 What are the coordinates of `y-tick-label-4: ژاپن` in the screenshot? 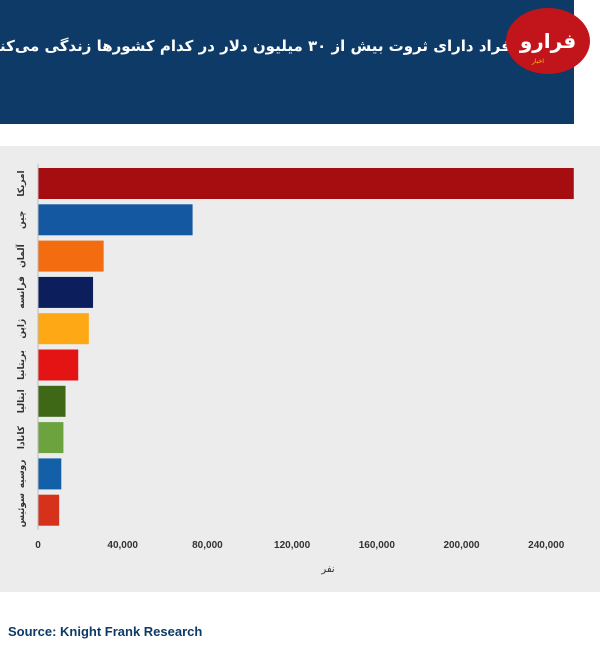 It's located at (22, 329).